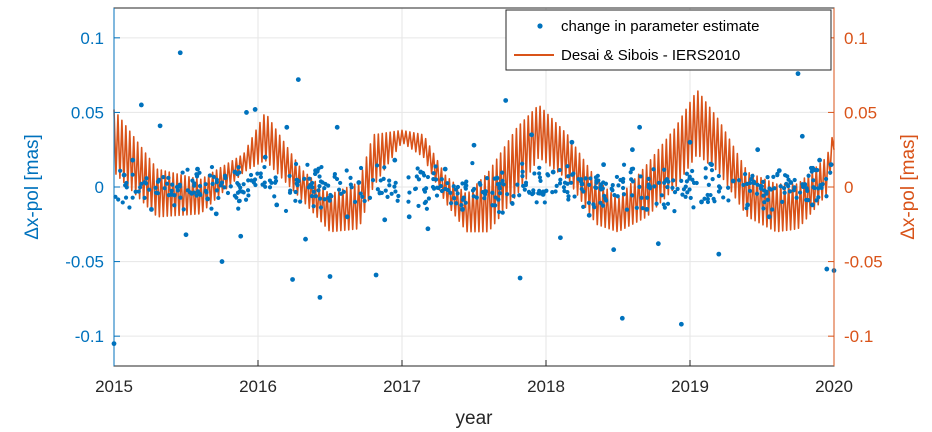  Describe the element at coordinates (114, 386) in the screenshot. I see `x-tick-label: 2015` at that location.